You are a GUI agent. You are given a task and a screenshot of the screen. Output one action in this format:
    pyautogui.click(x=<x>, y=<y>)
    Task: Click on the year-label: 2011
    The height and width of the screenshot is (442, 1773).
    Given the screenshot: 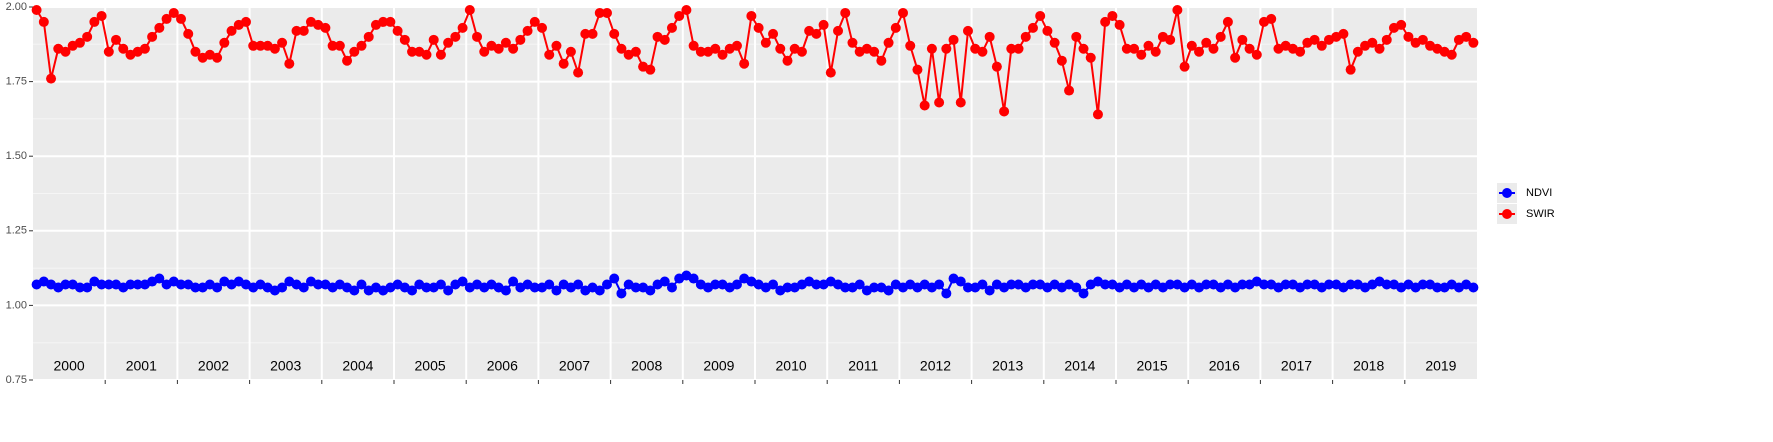 What is the action you would take?
    pyautogui.click(x=863, y=366)
    